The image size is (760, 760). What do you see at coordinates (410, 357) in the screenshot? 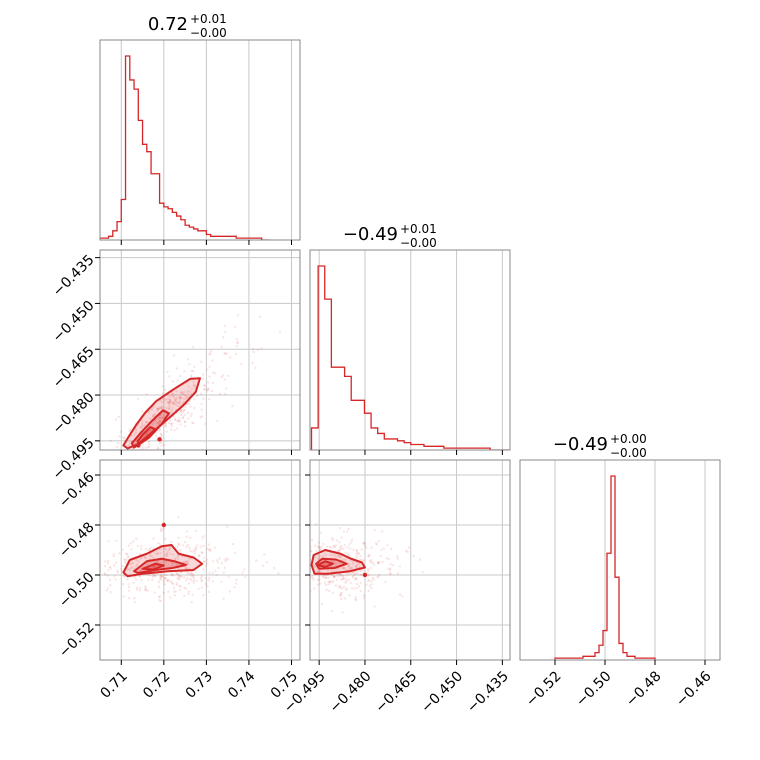
I see `histogram-step-line` at bounding box center [410, 357].